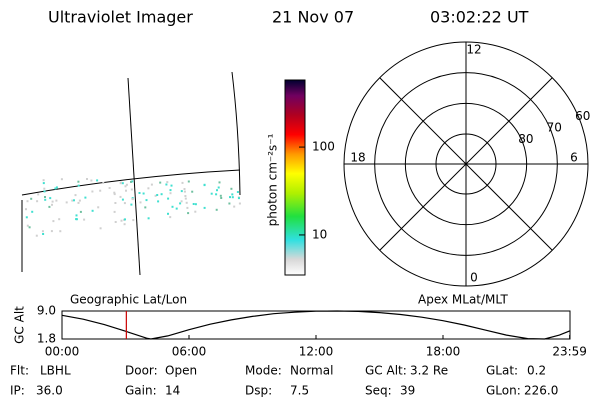 Image resolution: width=600 pixels, height=400 pixels. What do you see at coordinates (554, 127) in the screenshot?
I see `polar-ring-label: 70` at bounding box center [554, 127].